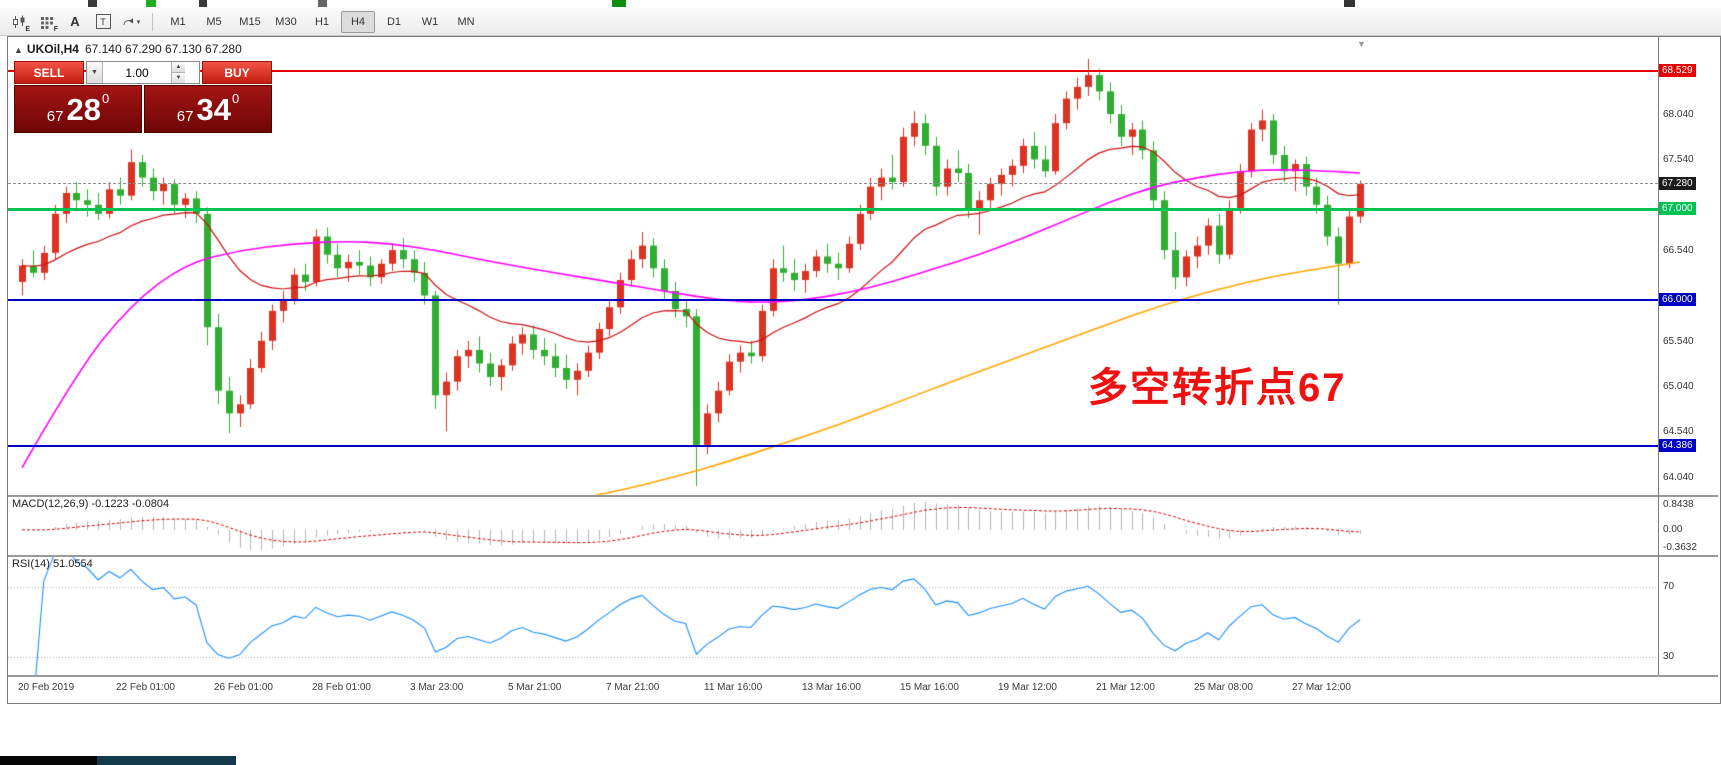 This screenshot has height=765, width=1721. I want to click on indicator-grid-icon: F, so click(47, 21).